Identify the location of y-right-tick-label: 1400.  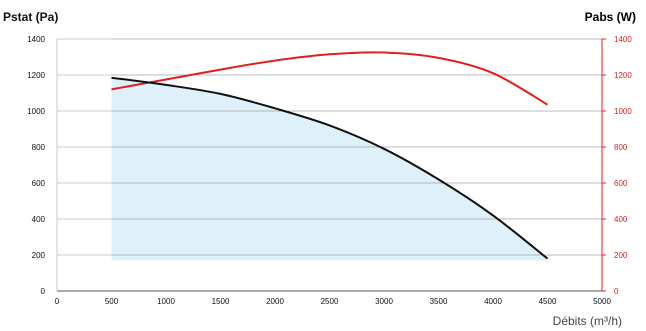
(623, 39).